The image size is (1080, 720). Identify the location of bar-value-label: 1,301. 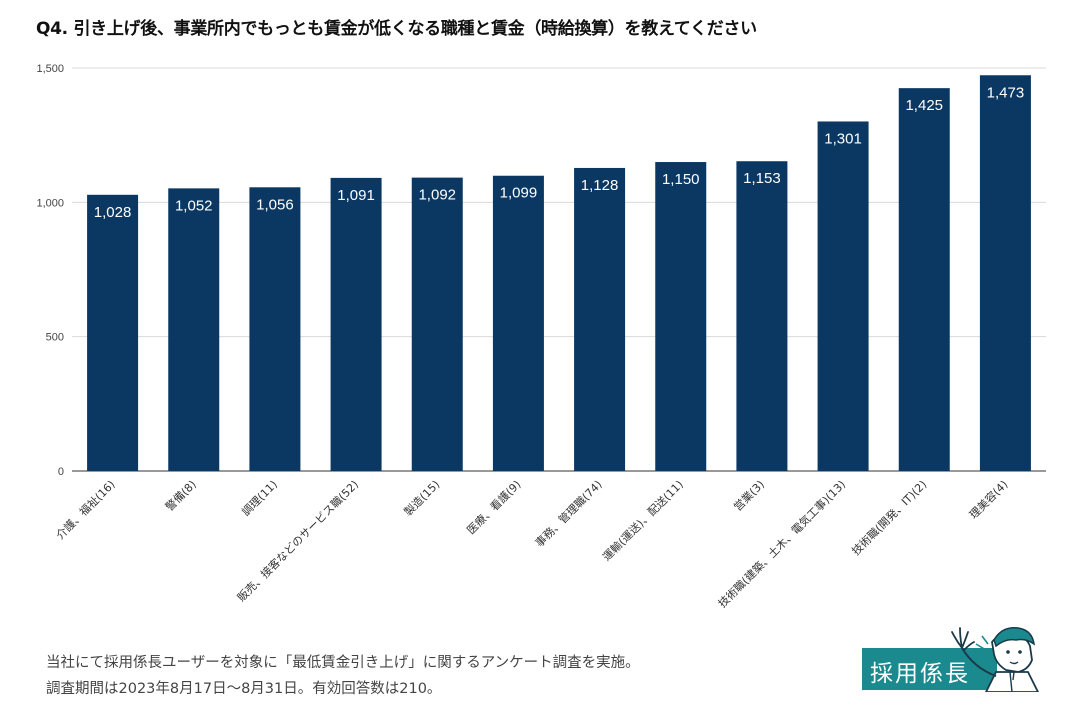
(843, 138).